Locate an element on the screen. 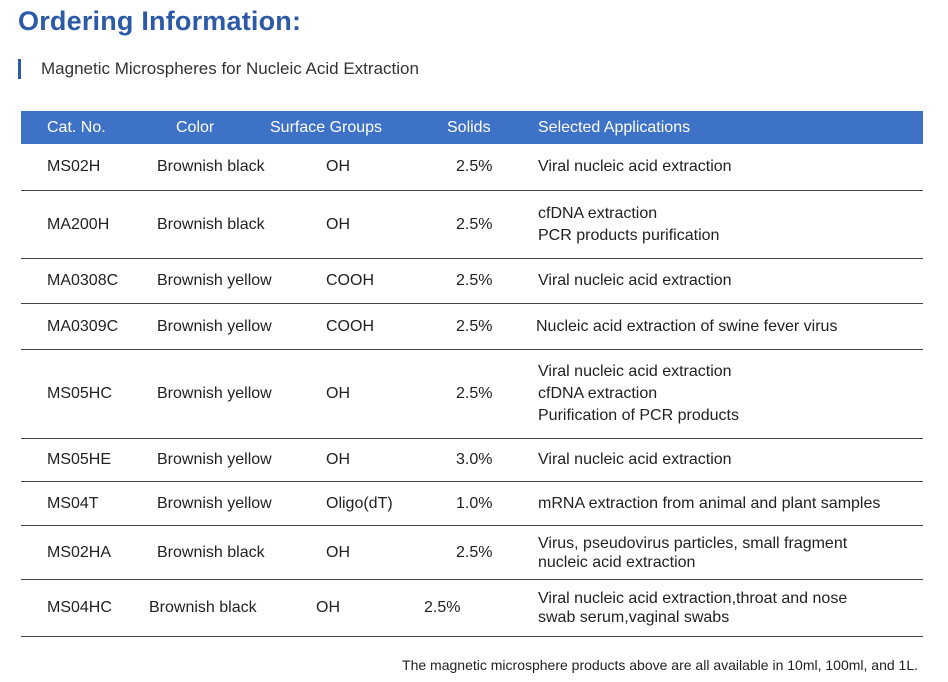  surface-group: Oligo(dT) is located at coordinates (359, 503).